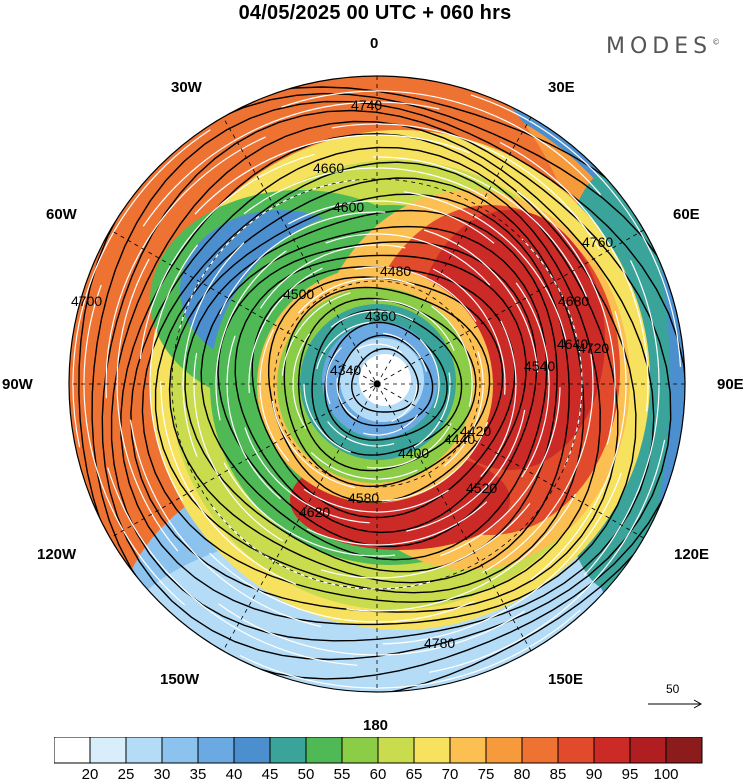 The width and height of the screenshot is (750, 783). What do you see at coordinates (57, 554) in the screenshot?
I see `lon-label-120w: 120W` at bounding box center [57, 554].